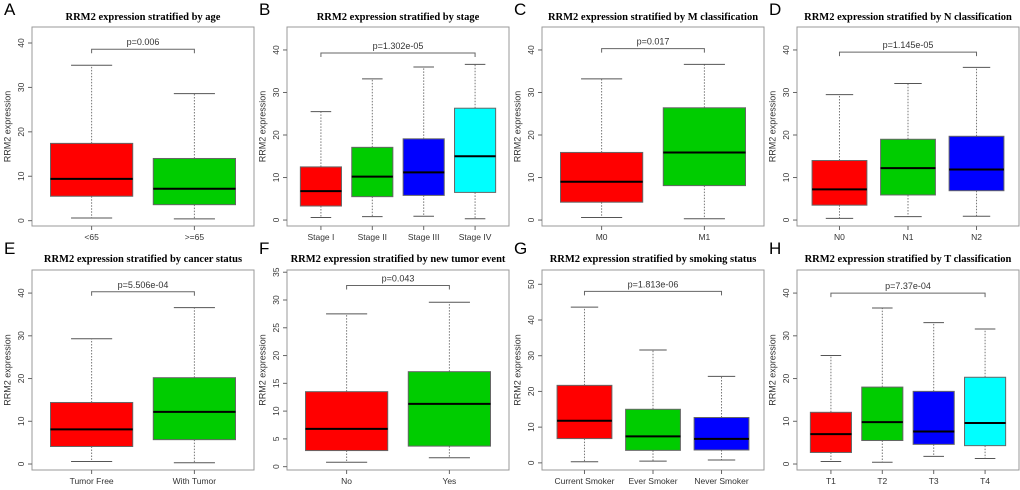  I want to click on x-tick-label: N0, so click(839, 237).